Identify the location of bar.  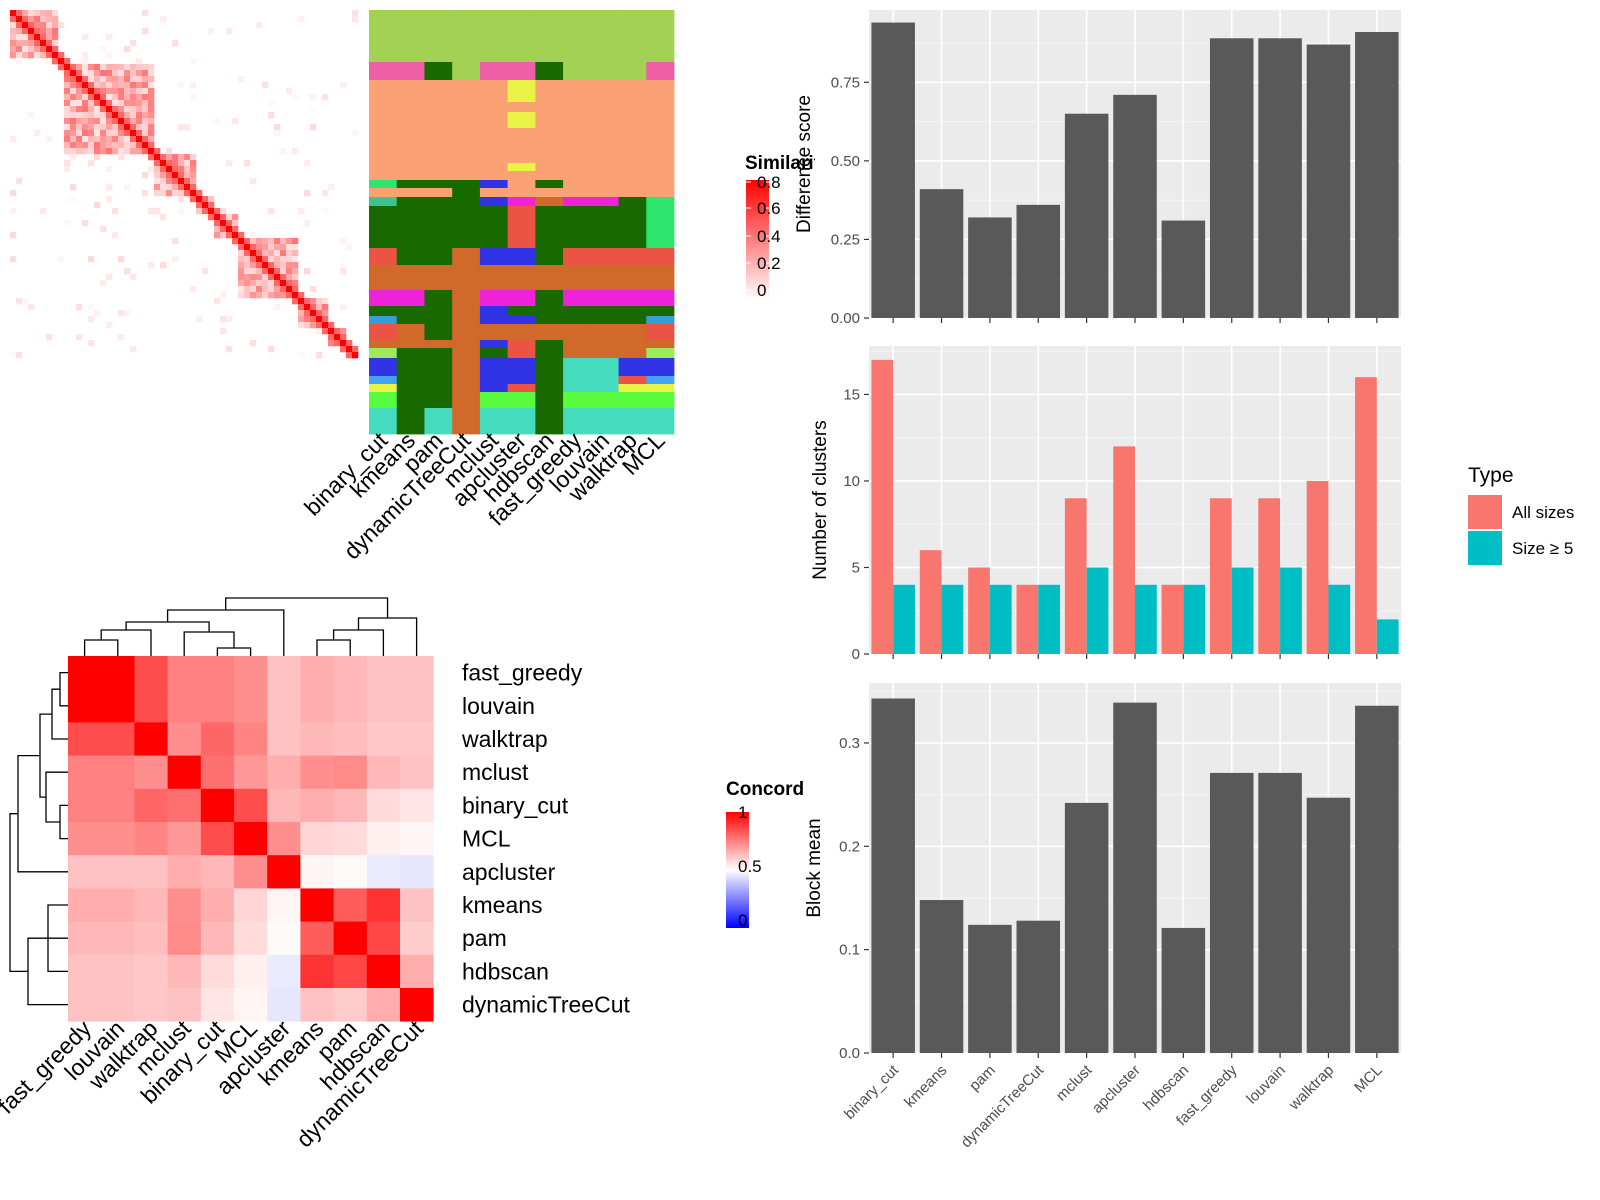
(1038, 986).